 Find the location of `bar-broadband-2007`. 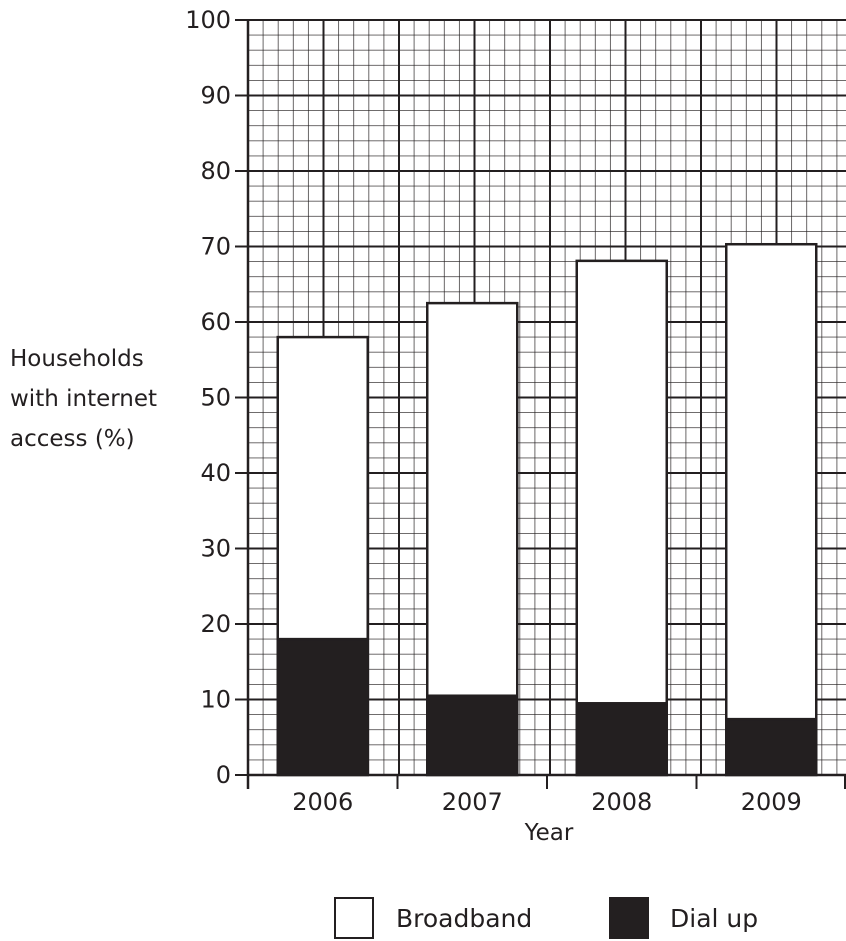

bar-broadband-2007 is located at coordinates (472, 499).